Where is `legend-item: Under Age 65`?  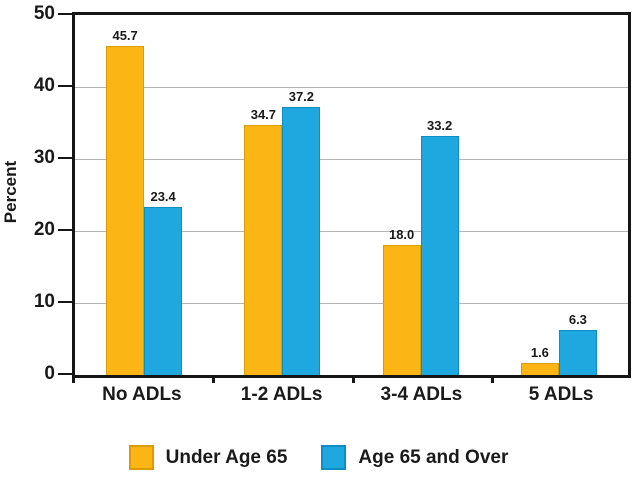
legend-item: Under Age 65 is located at coordinates (208, 457).